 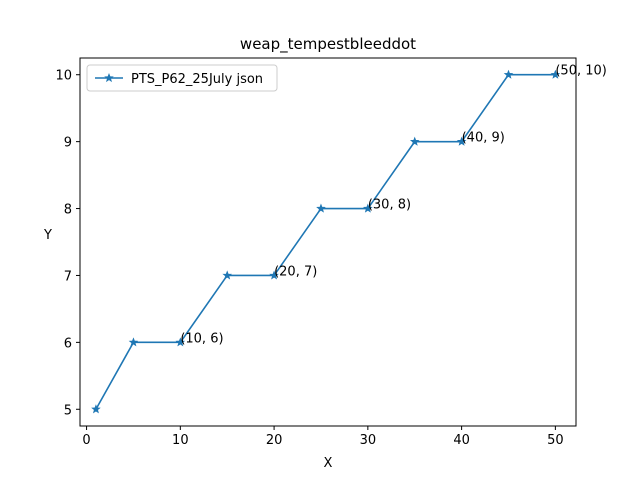 What do you see at coordinates (47, 235) in the screenshot?
I see `y-axis-label: Y` at bounding box center [47, 235].